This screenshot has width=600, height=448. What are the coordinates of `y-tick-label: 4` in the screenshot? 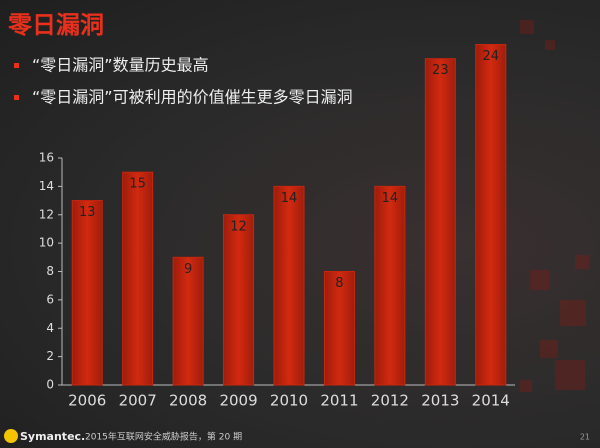 It's located at (50, 328).